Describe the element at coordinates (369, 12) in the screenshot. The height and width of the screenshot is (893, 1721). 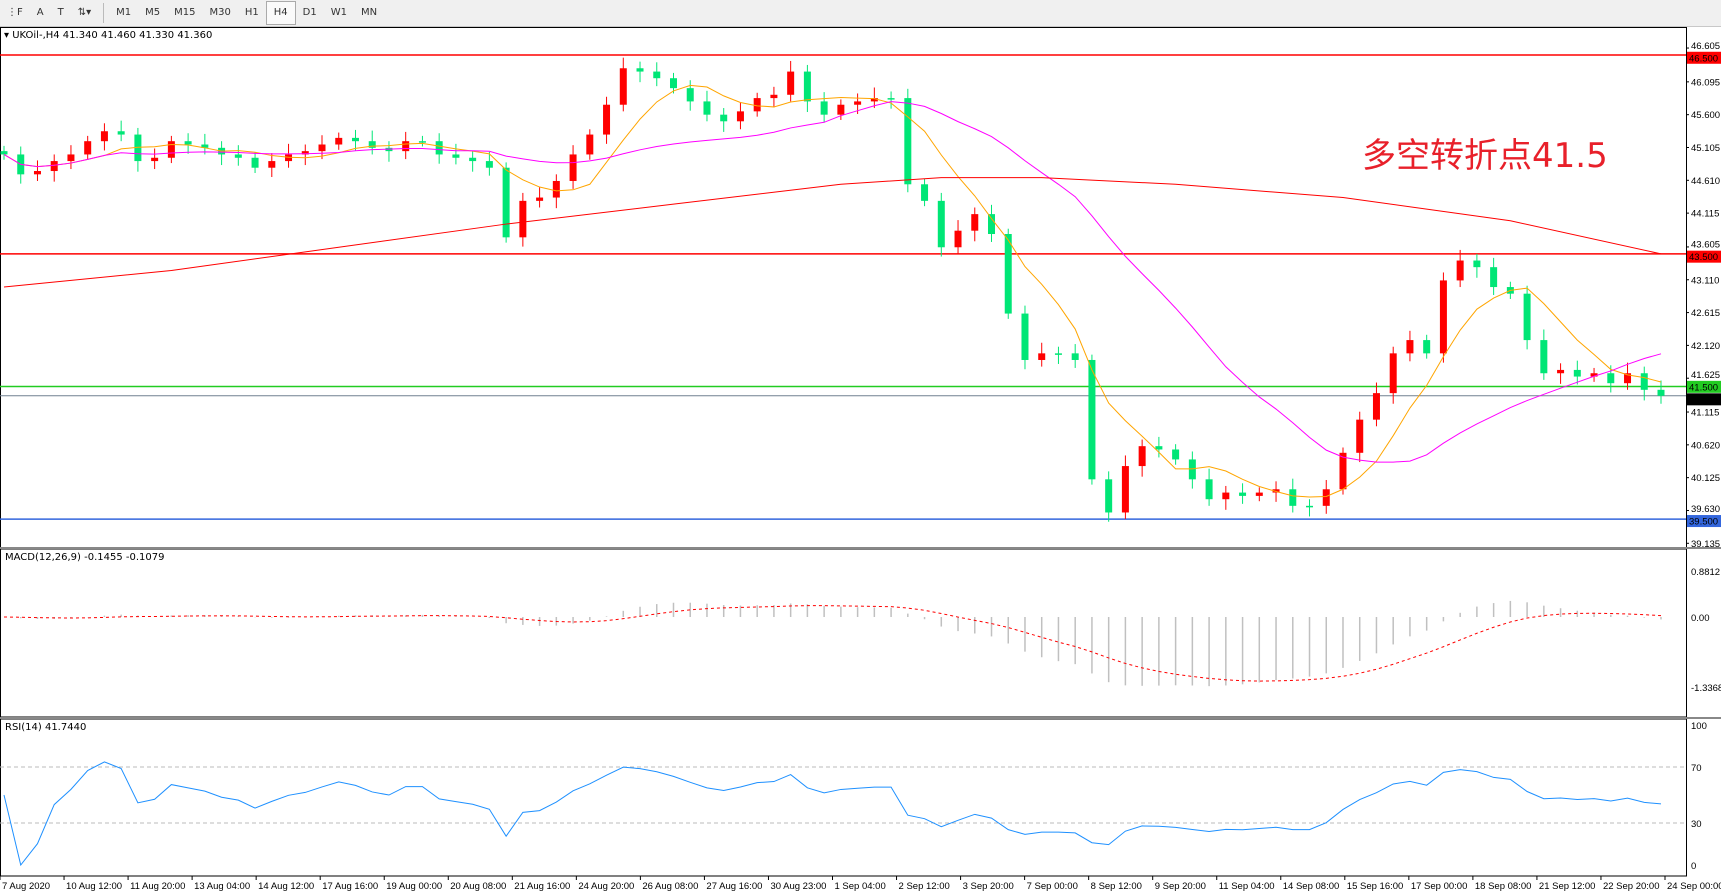
I see `timeframe-mn-button: MN` at that location.